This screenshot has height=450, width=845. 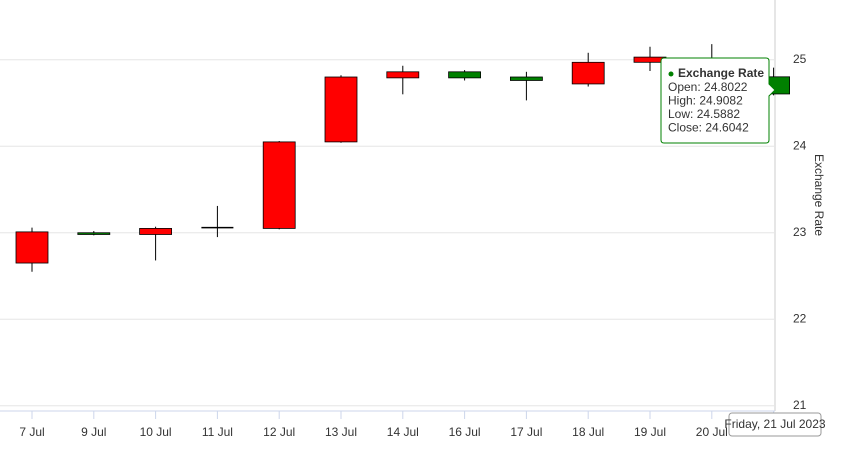 What do you see at coordinates (819, 195) in the screenshot?
I see `y-axis-title: Exchange Rate` at bounding box center [819, 195].